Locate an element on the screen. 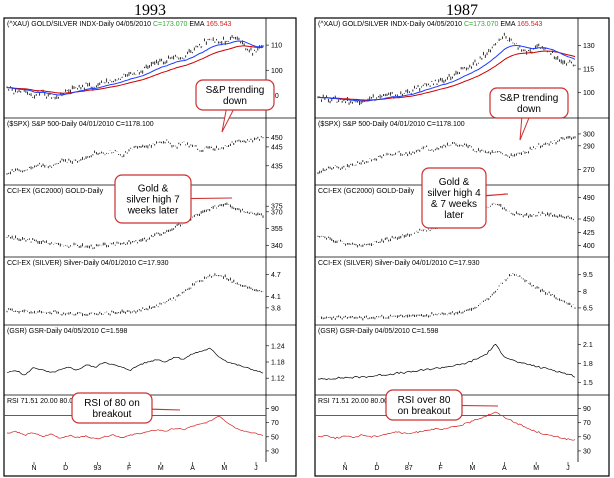 The height and width of the screenshot is (478, 614). callout: RSI of 80 on breakout is located at coordinates (126, 408).